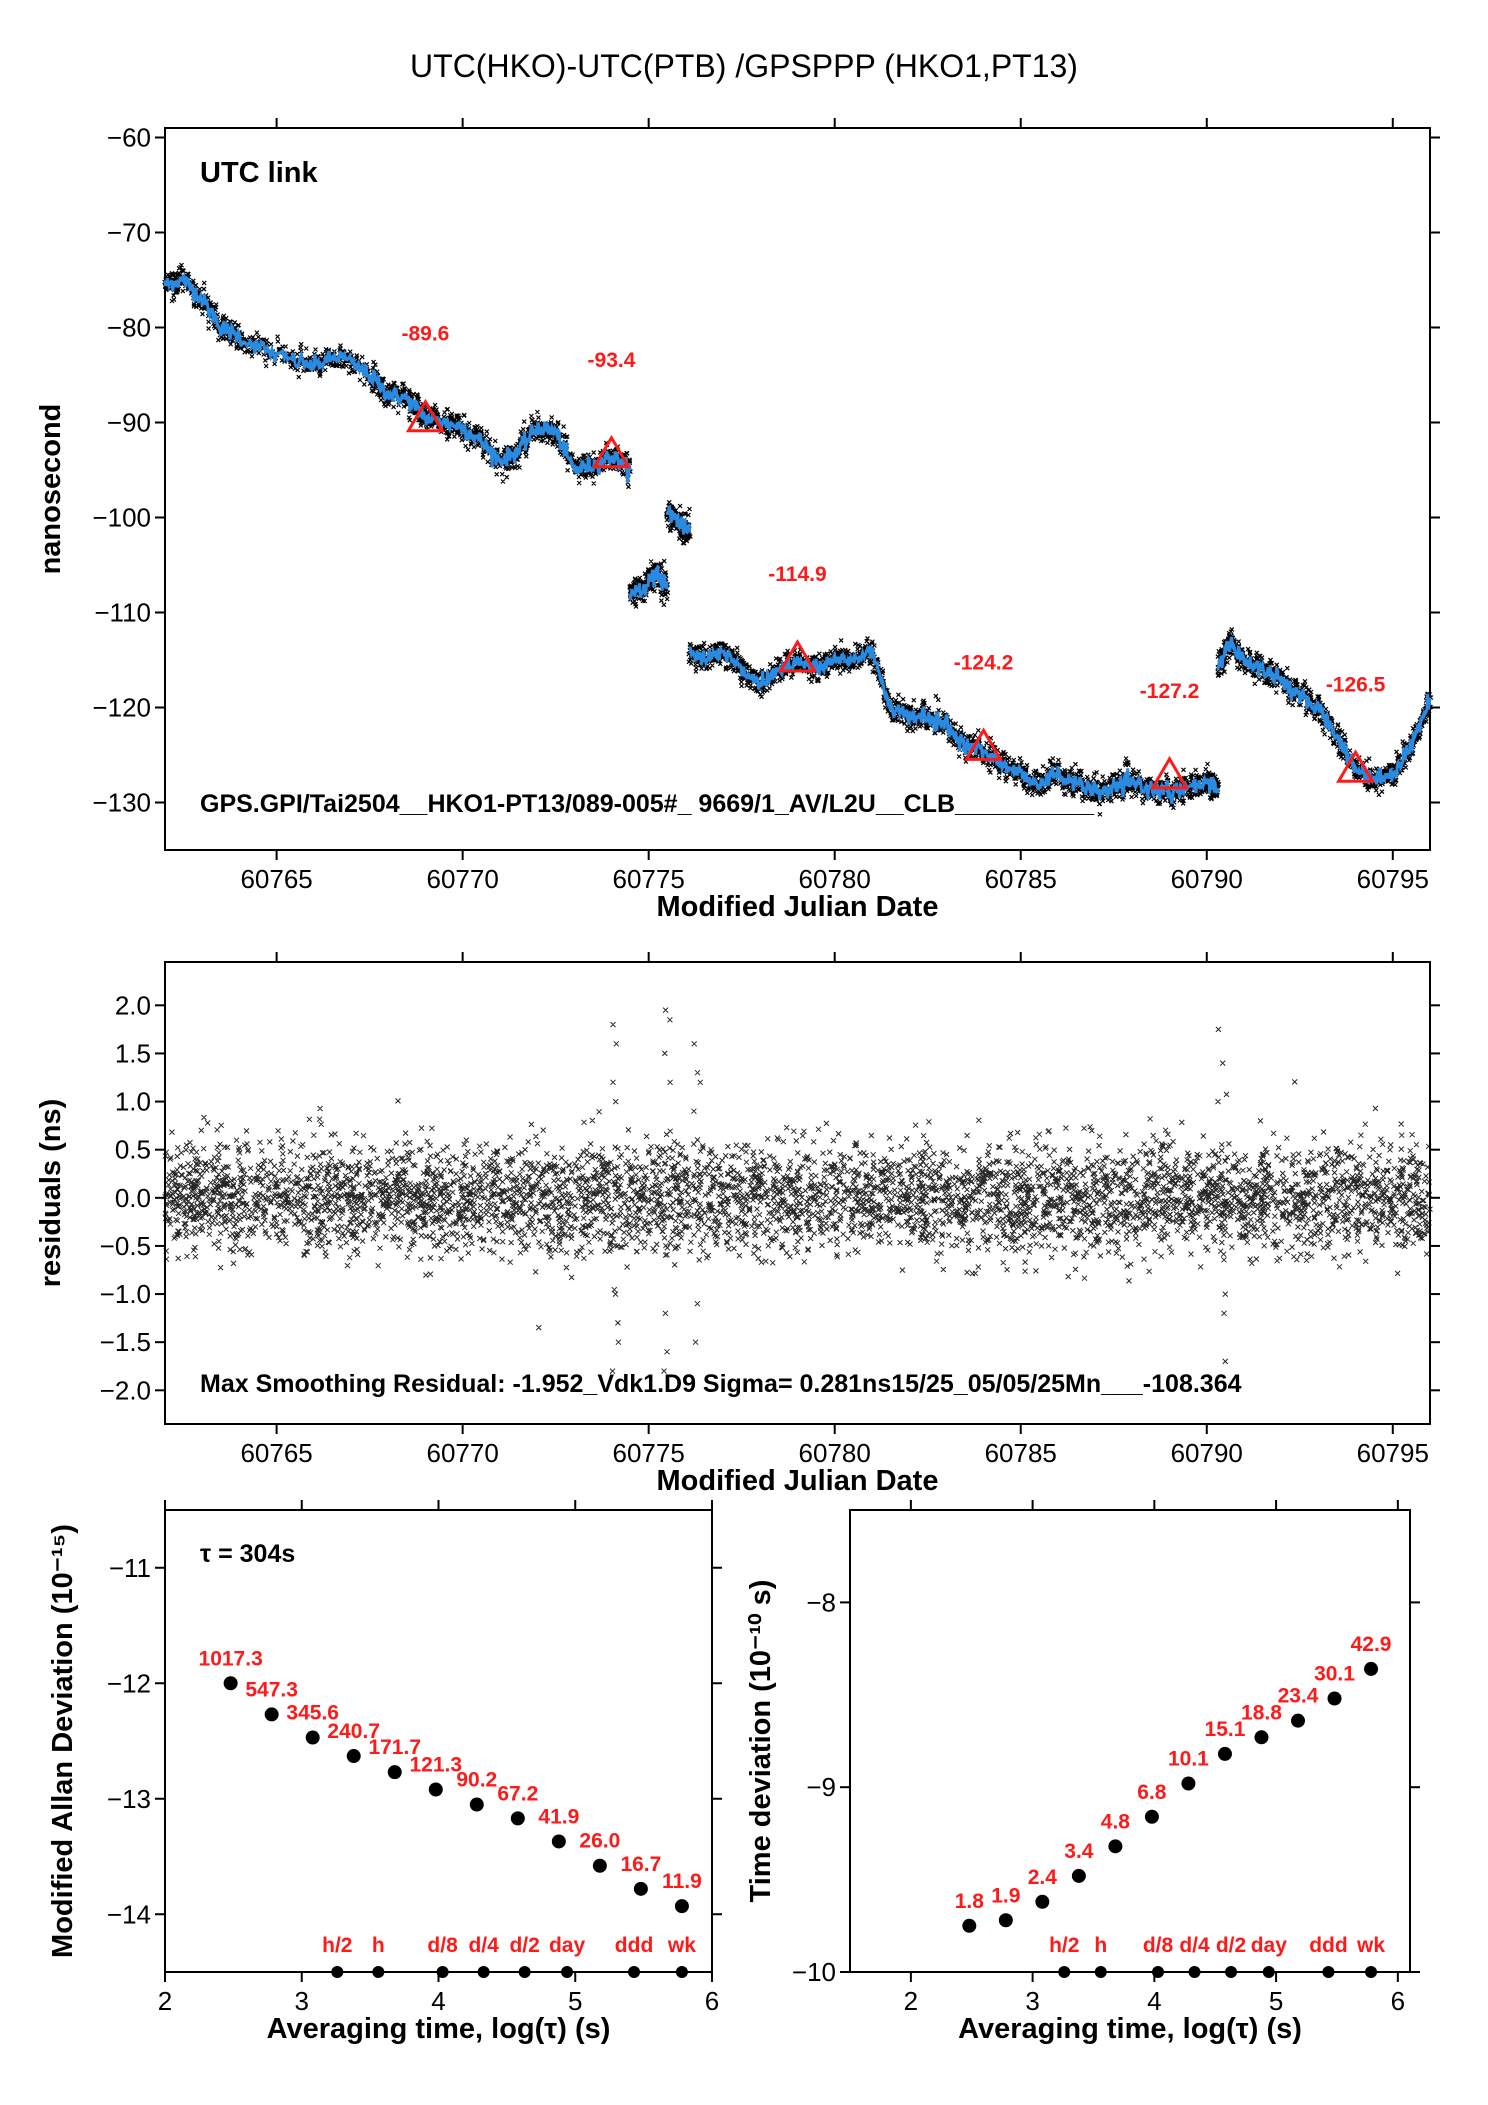 This screenshot has height=2105, width=1488. What do you see at coordinates (129, 1683) in the screenshot?
I see `mdev-ytick-label: −12` at bounding box center [129, 1683].